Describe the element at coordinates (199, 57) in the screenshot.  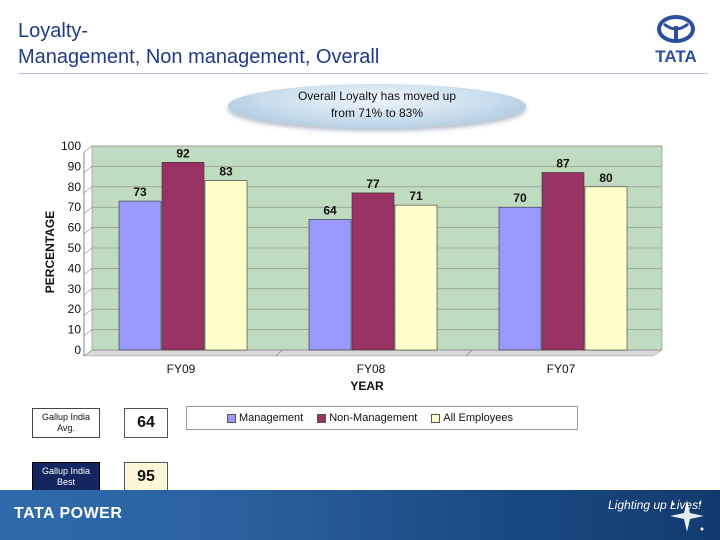
I see `title-line-2: Management, Non management, Overall` at that location.